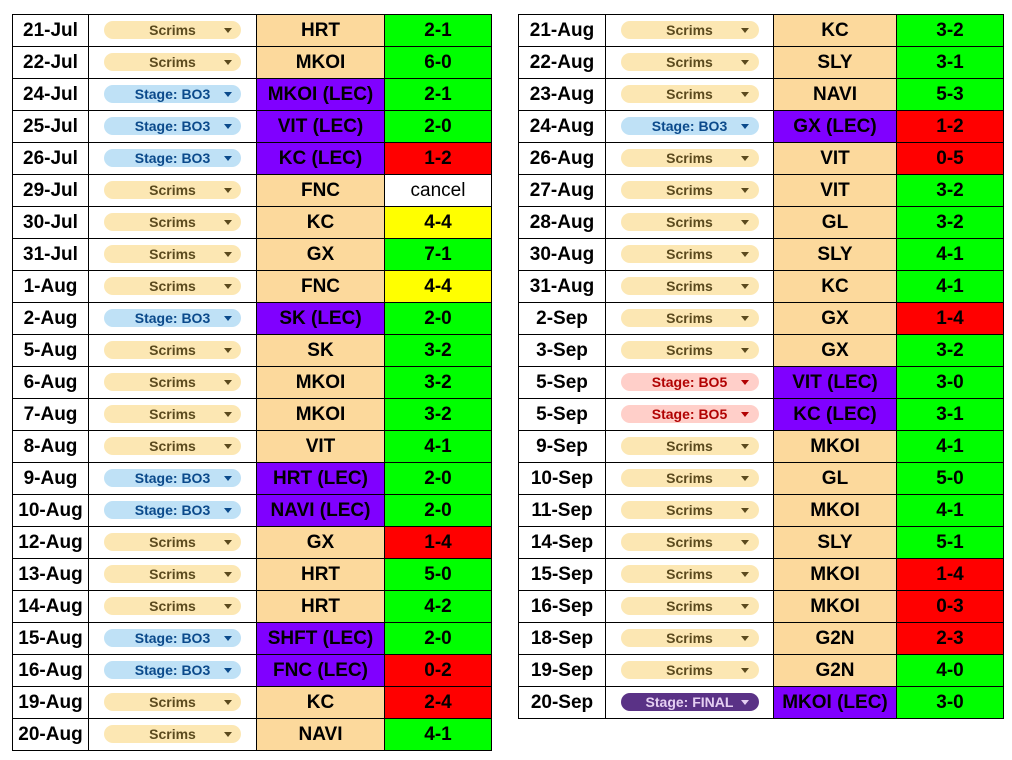 The image size is (1012, 760). Describe the element at coordinates (438, 542) in the screenshot. I see `score-cell: 1-4` at that location.